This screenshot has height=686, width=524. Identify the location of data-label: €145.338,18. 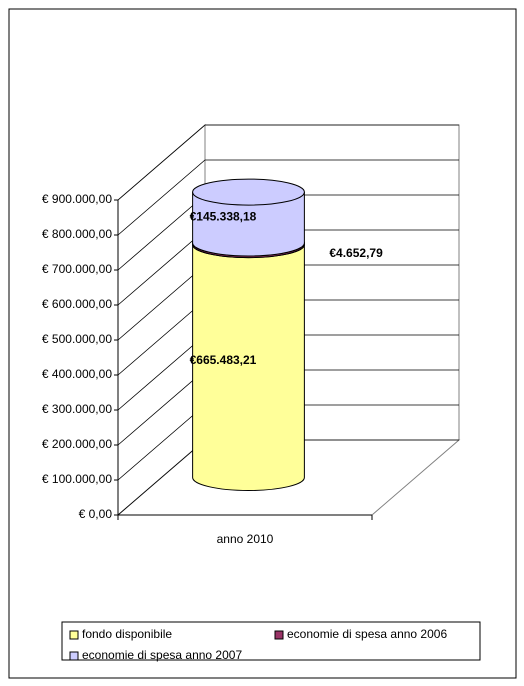
(223, 217).